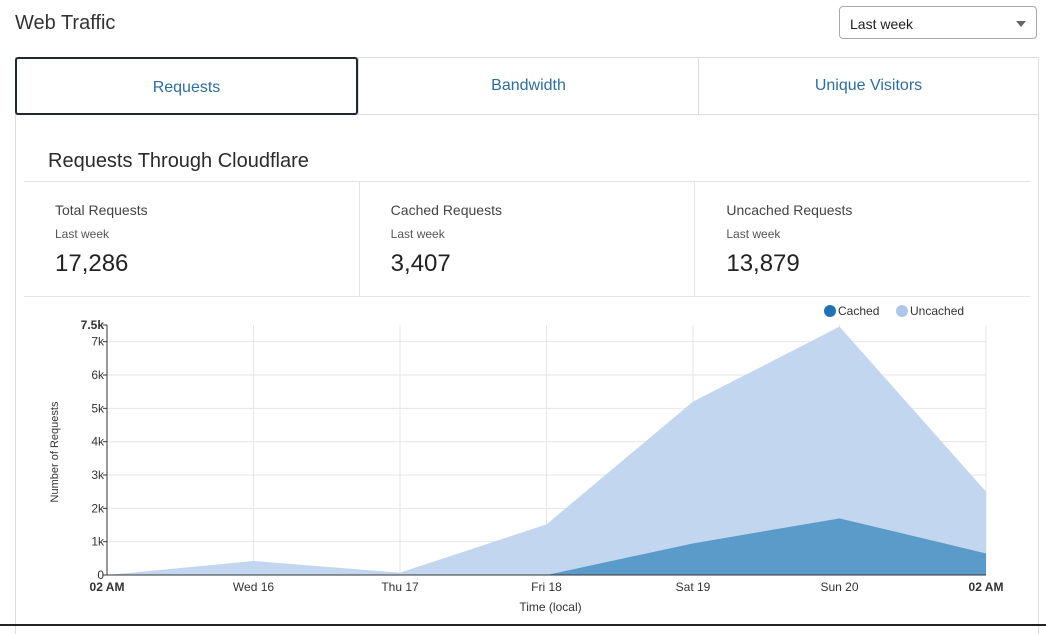 Image resolution: width=1046 pixels, height=634 pixels. I want to click on legend-label-uncached: Uncached, so click(937, 311).